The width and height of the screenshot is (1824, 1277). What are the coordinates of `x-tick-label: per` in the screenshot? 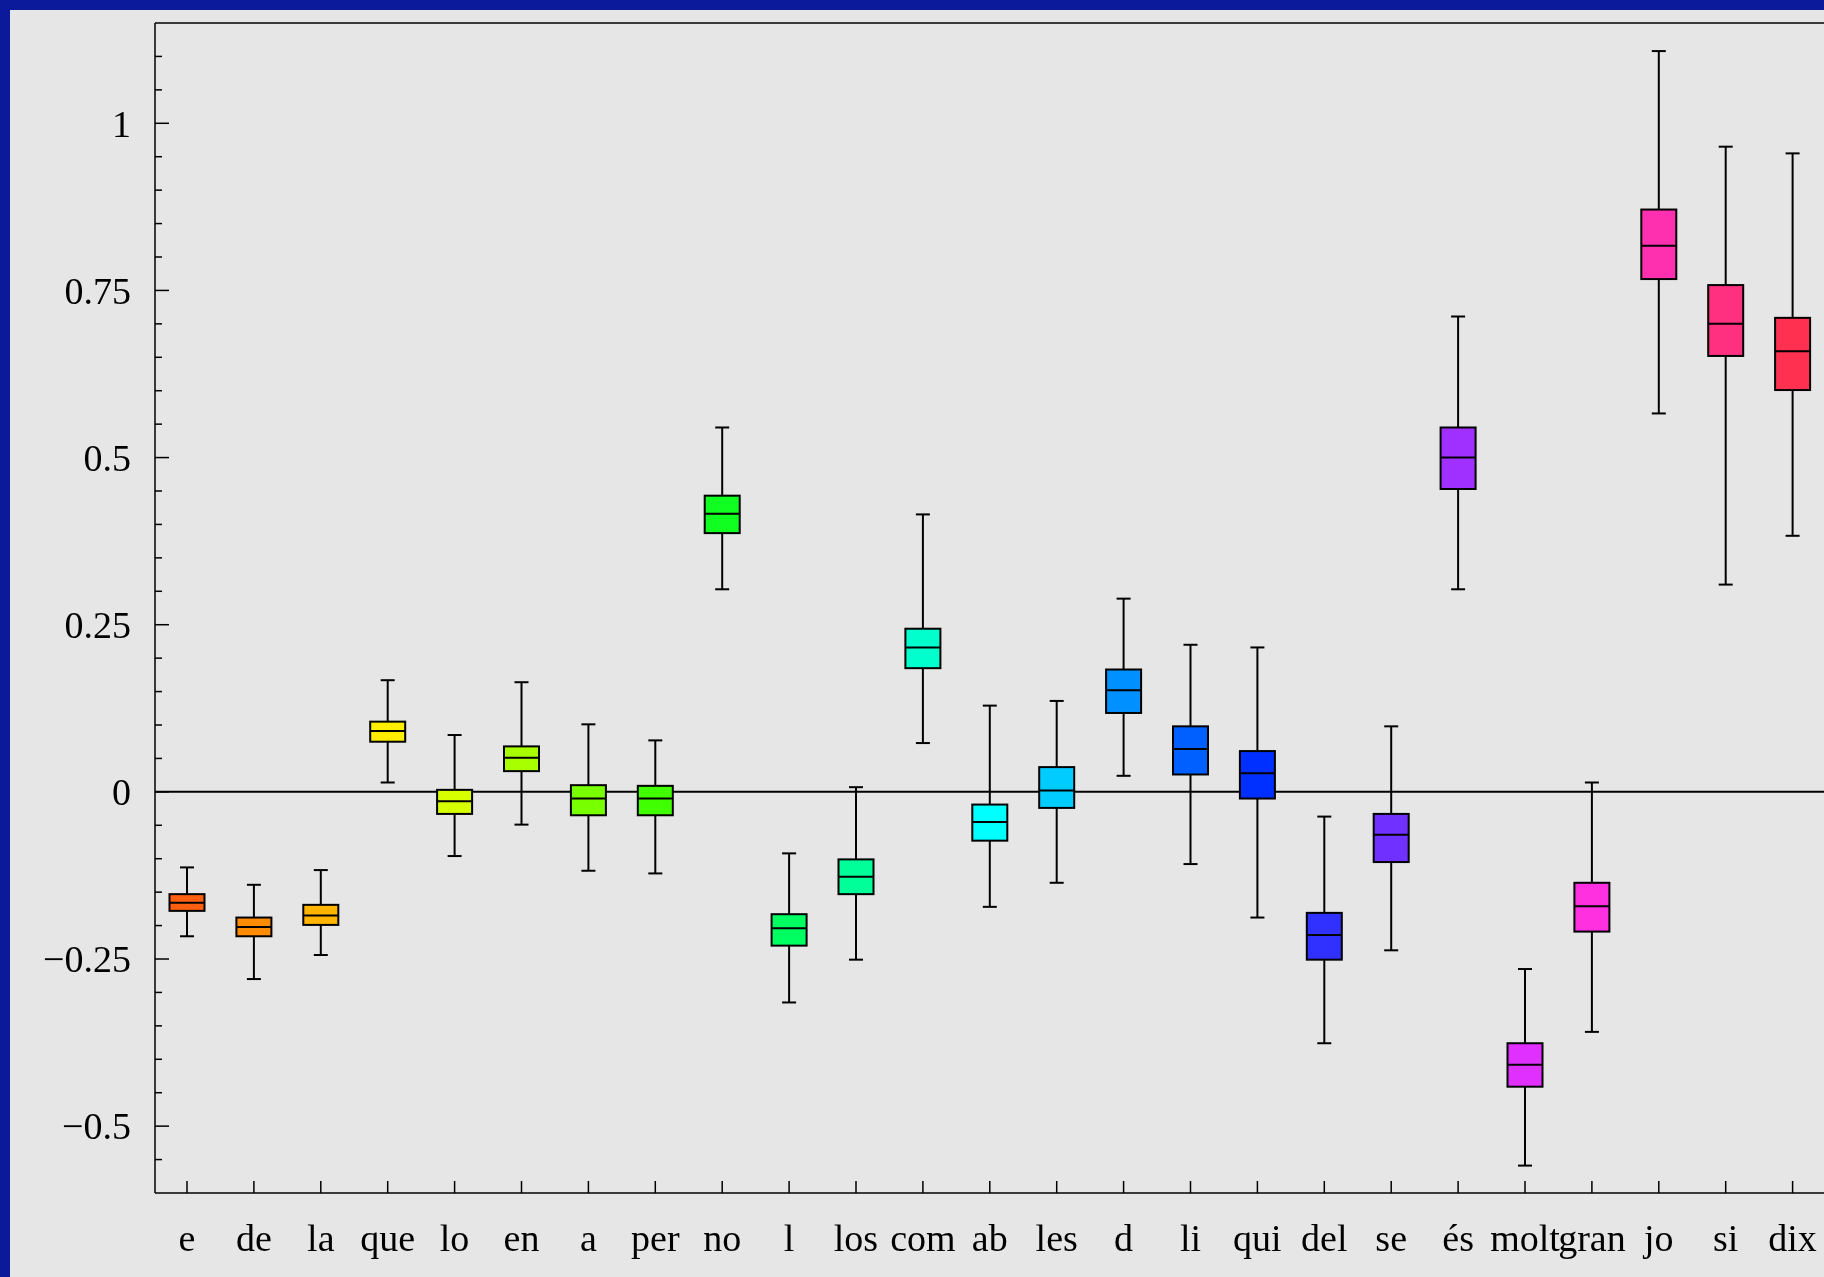 It's located at (655, 1238).